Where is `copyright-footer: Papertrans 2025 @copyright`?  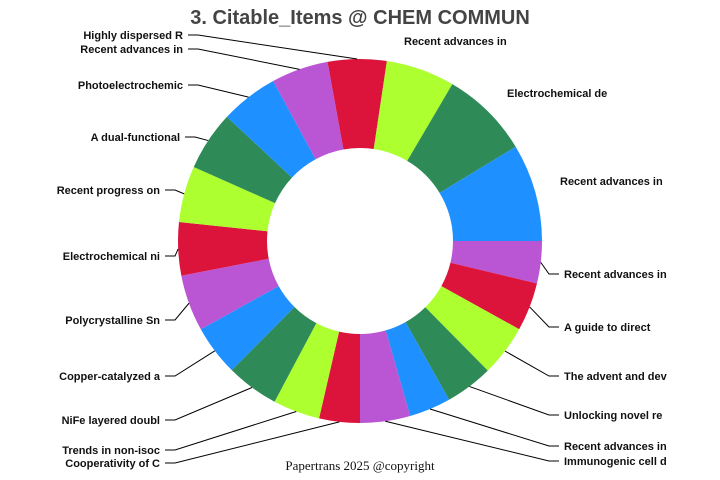
copyright-footer: Papertrans 2025 @copyright is located at coordinates (360, 465).